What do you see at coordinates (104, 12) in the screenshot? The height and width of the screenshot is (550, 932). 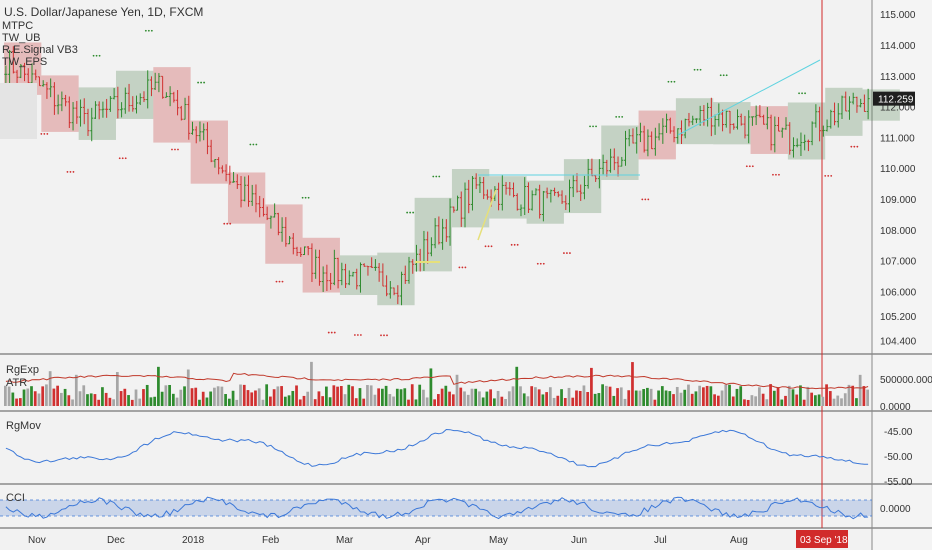 I see `chart-title: U.S. Dollar/Japanese Yen, 1D, FXCM` at bounding box center [104, 12].